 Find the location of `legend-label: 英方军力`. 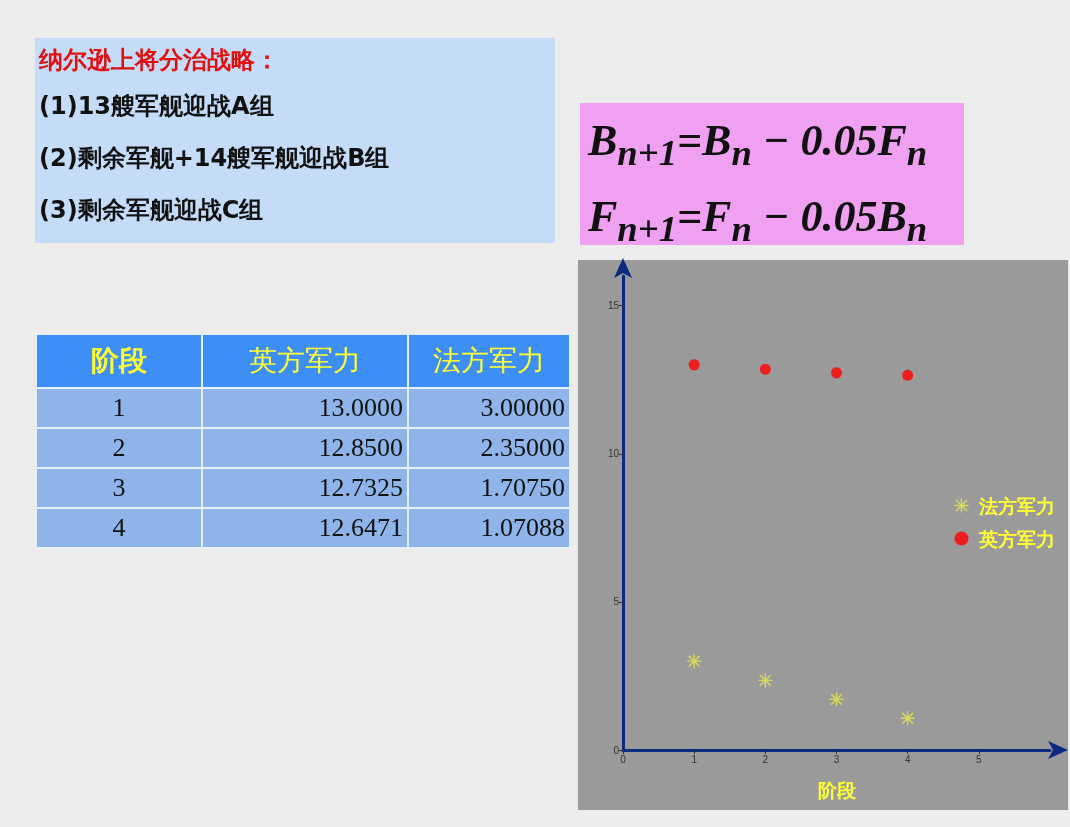

legend-label: 英方军力 is located at coordinates (1016, 538).